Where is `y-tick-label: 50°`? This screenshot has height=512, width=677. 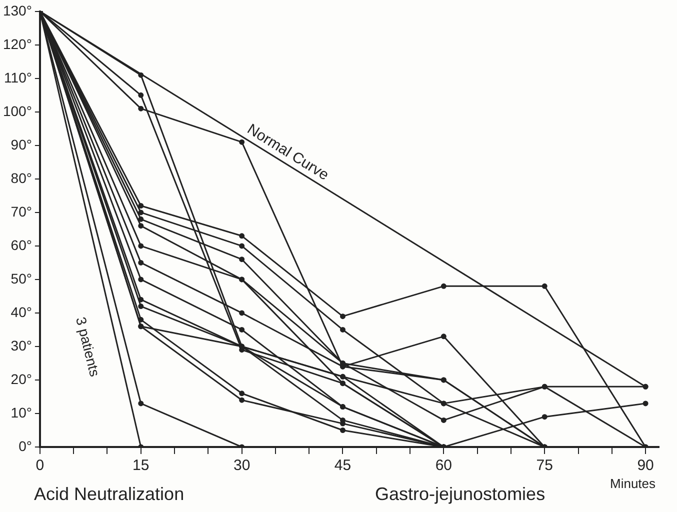
y-tick-label: 50° is located at coordinates (21, 278).